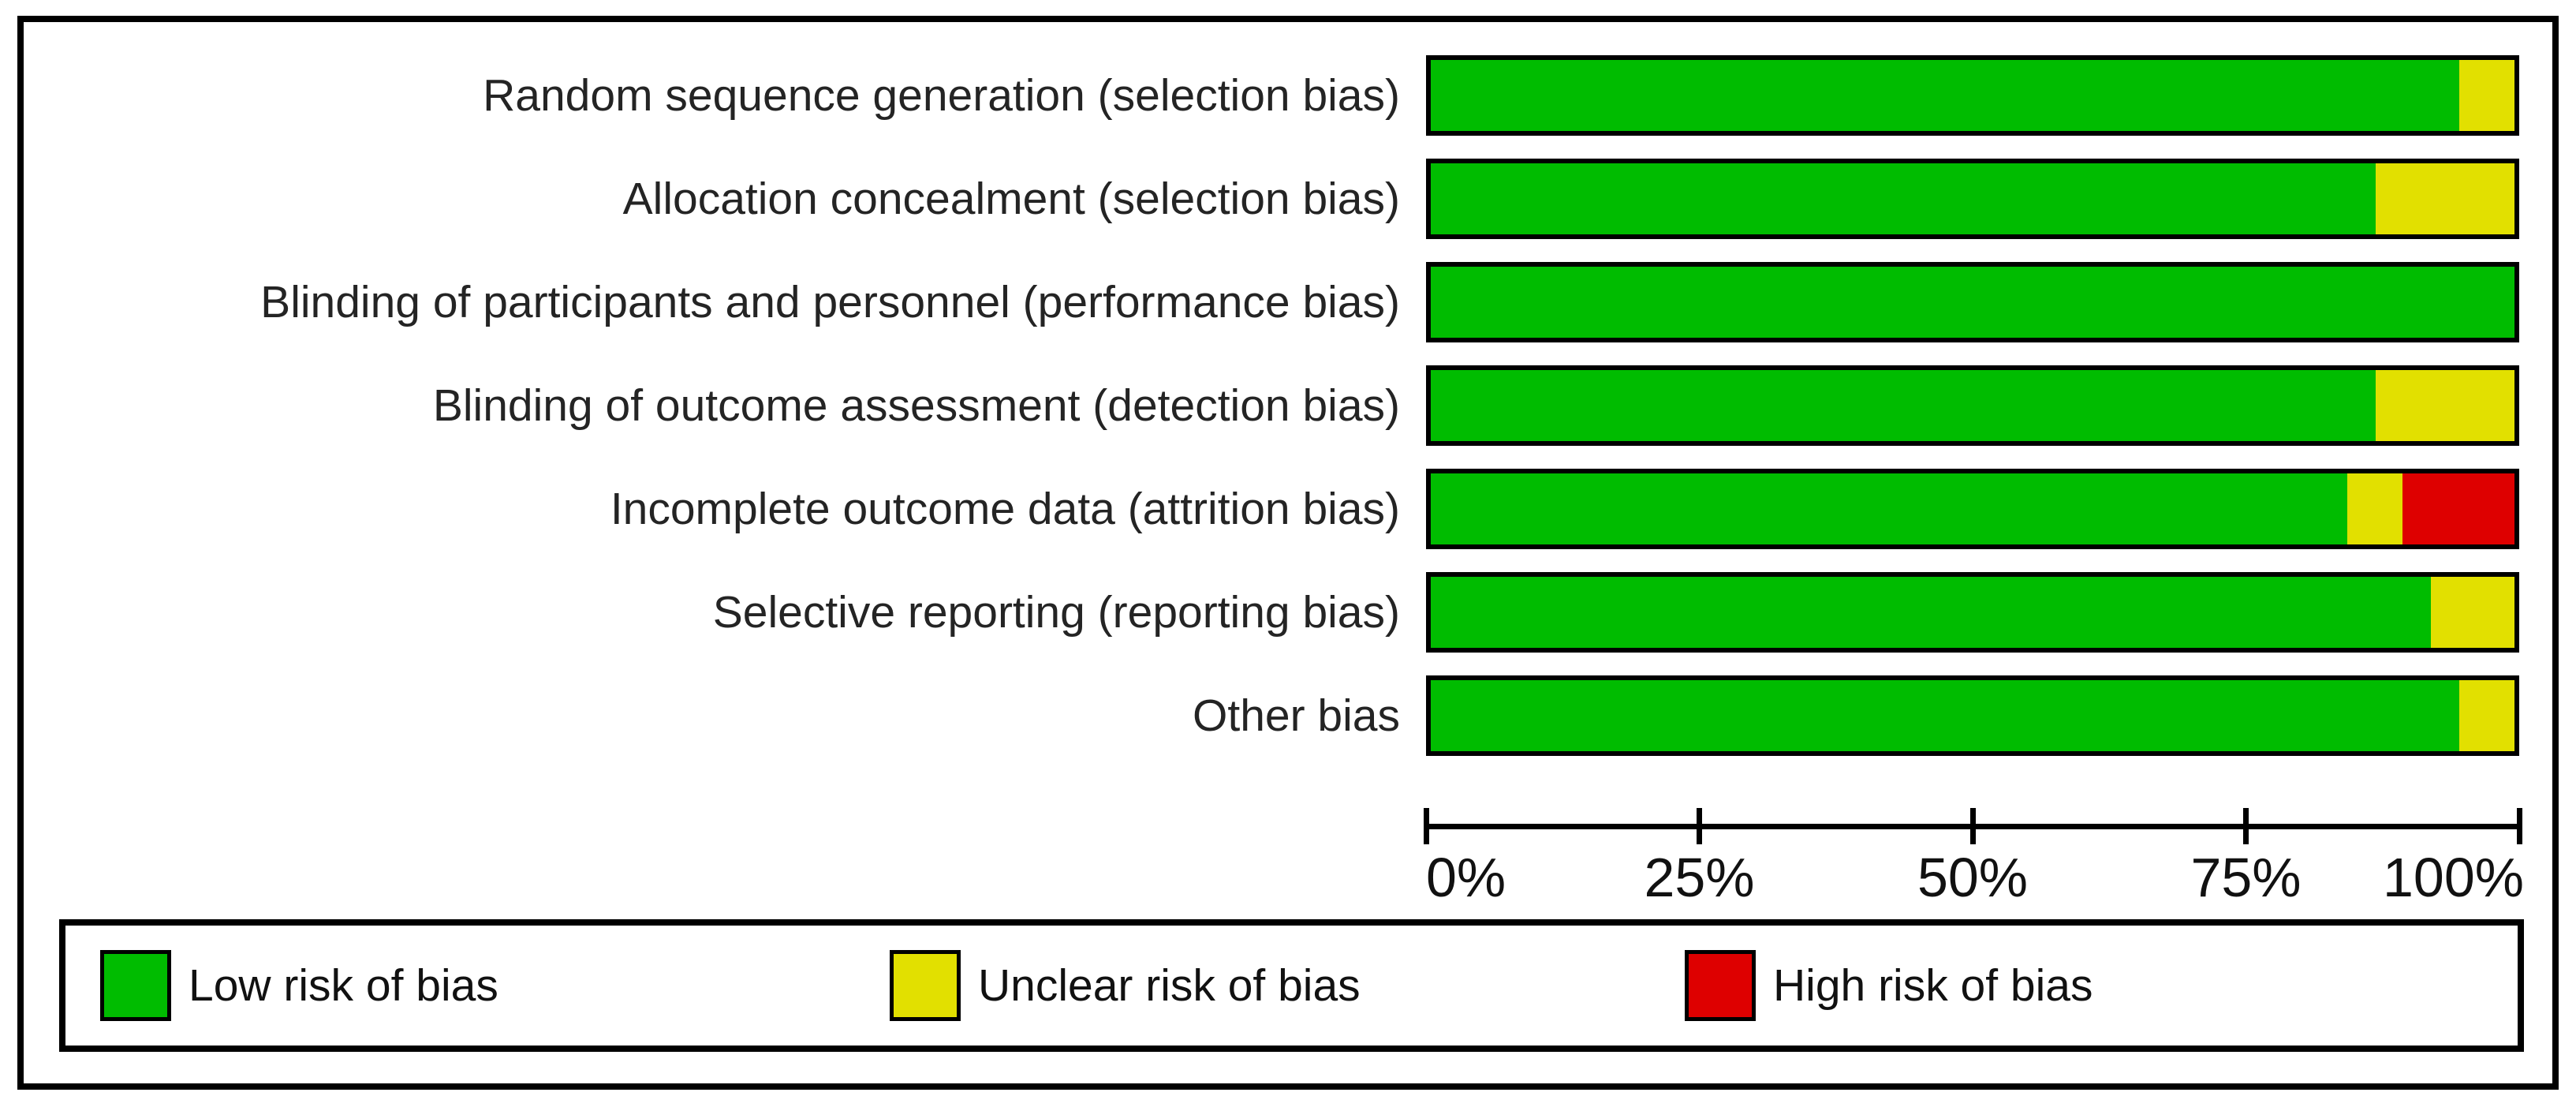 This screenshot has height=1111, width=2576. What do you see at coordinates (1973, 877) in the screenshot?
I see `x-axis-tick-label: 50%` at bounding box center [1973, 877].